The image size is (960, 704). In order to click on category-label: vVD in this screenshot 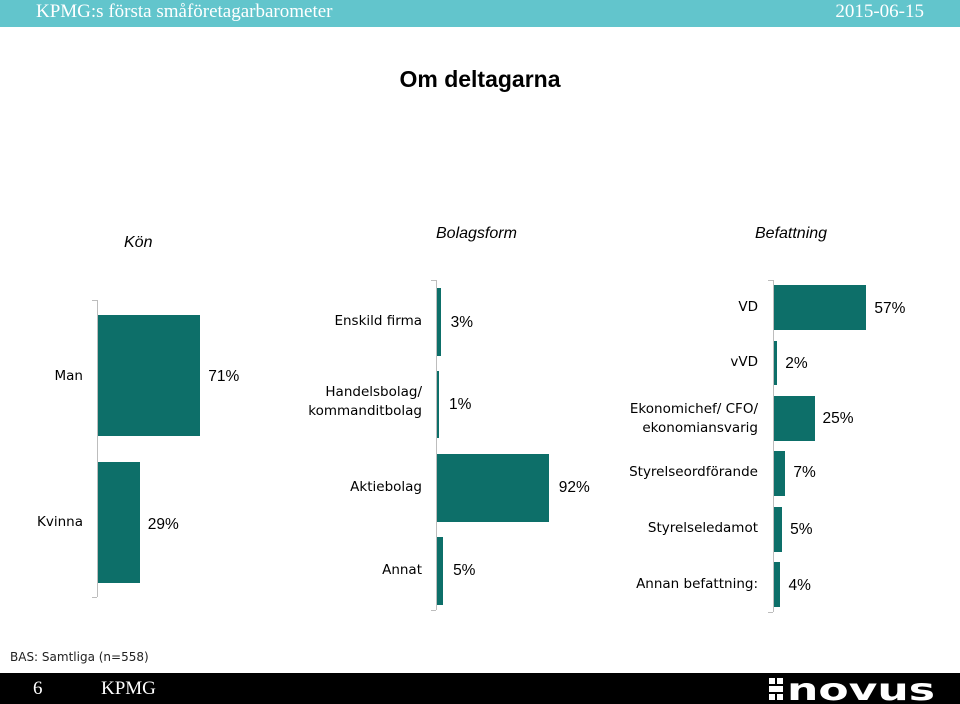, I will do `click(744, 362)`.